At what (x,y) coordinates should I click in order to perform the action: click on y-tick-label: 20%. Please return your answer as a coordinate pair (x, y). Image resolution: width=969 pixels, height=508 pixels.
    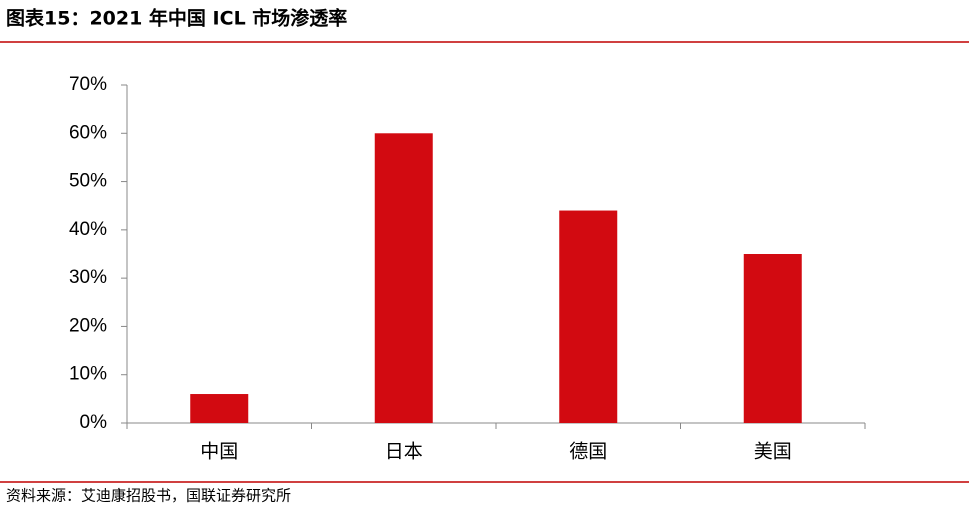
    Looking at the image, I should click on (88, 325).